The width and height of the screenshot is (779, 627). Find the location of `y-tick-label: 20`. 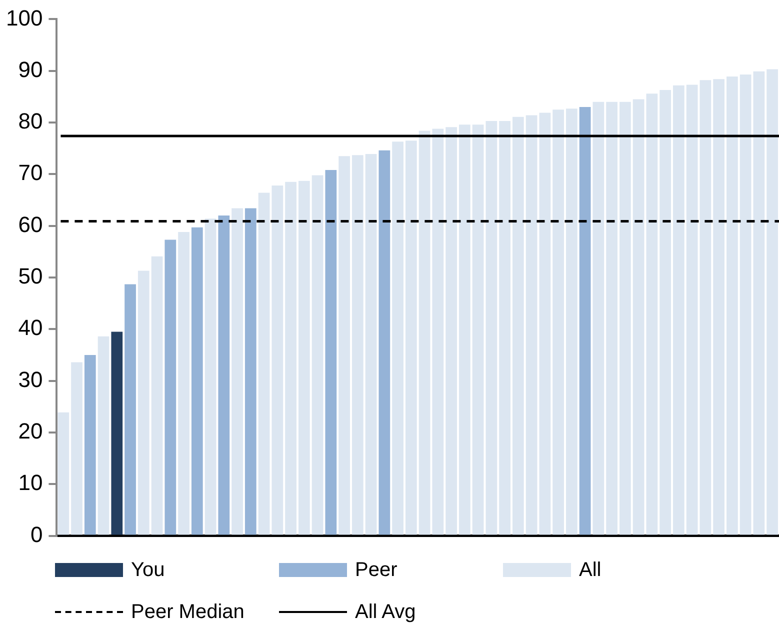

y-tick-label: 20 is located at coordinates (30, 431).